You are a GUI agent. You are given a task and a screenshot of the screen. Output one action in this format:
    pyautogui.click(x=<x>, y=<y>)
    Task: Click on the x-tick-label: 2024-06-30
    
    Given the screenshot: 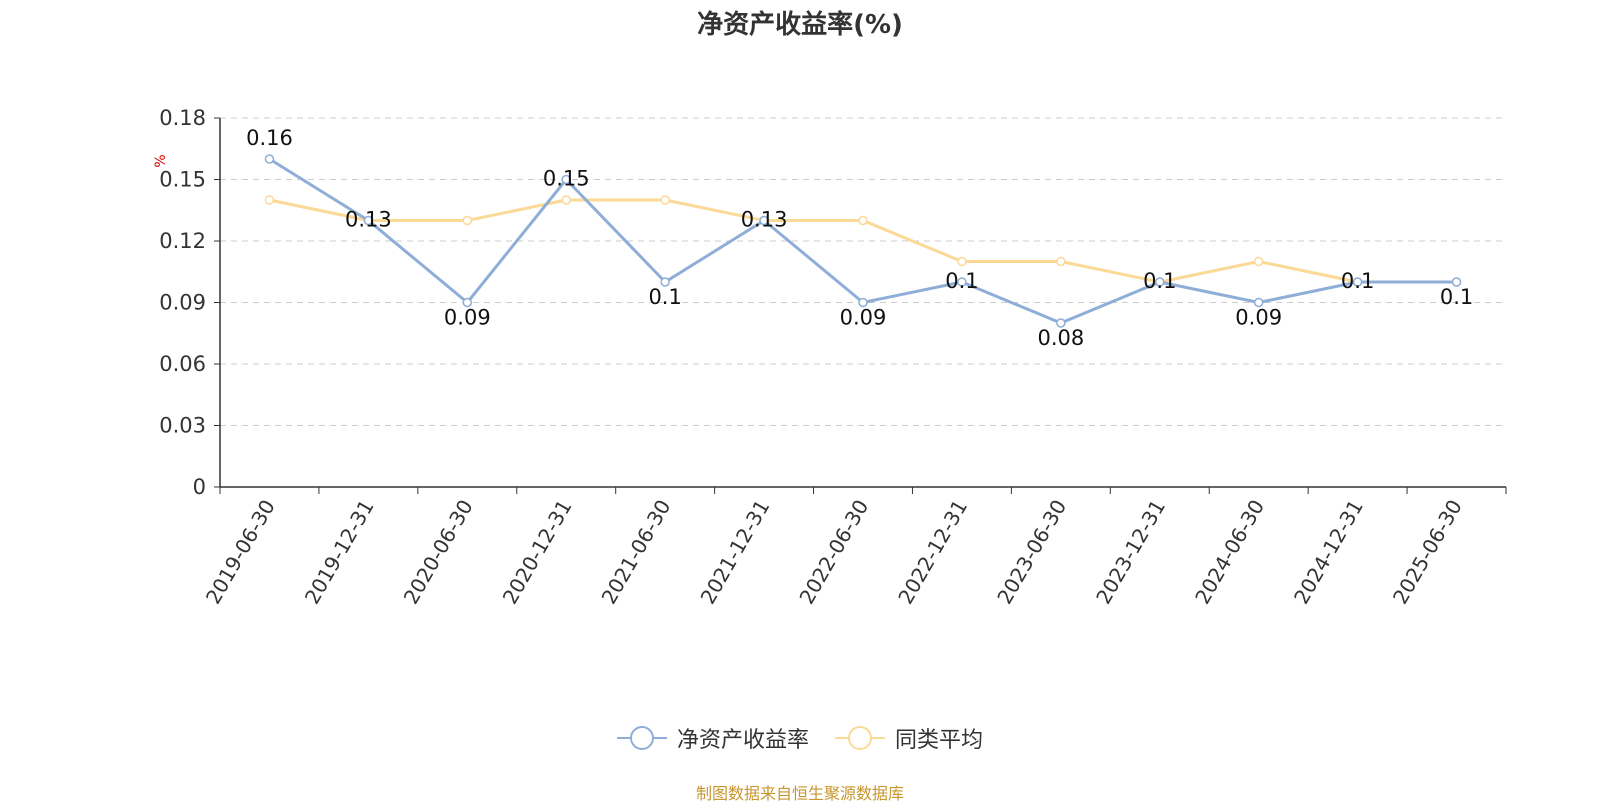 What is the action you would take?
    pyautogui.click(x=1229, y=552)
    